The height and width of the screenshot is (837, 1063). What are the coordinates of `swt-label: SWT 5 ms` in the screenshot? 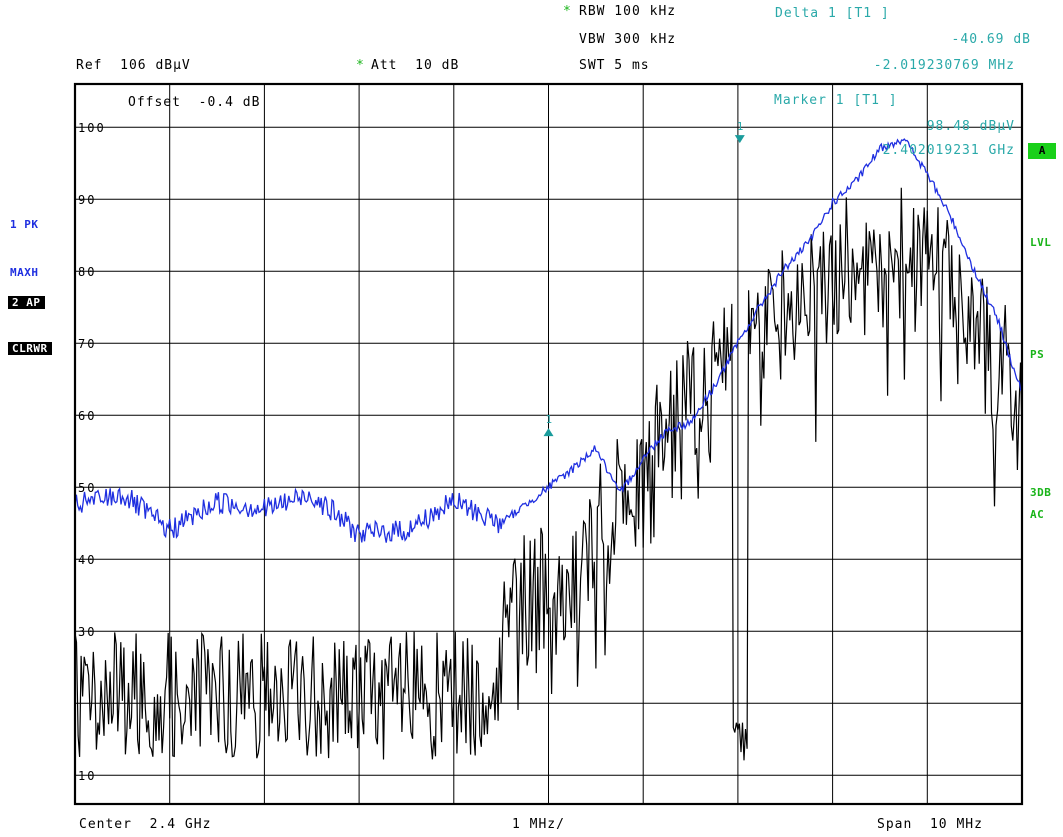 It's located at (614, 65).